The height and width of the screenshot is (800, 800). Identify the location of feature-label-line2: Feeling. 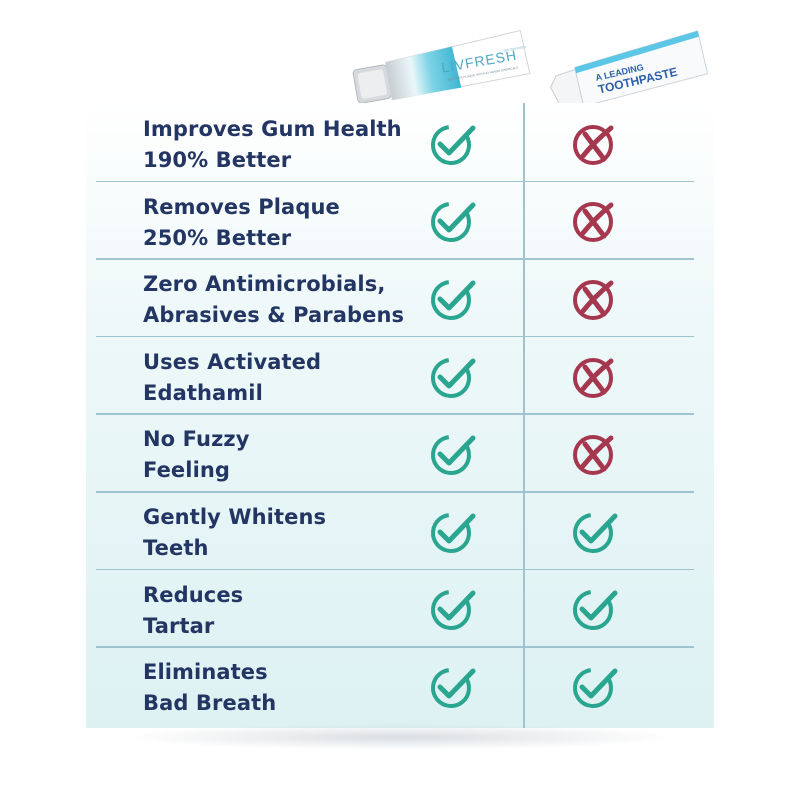
(187, 470).